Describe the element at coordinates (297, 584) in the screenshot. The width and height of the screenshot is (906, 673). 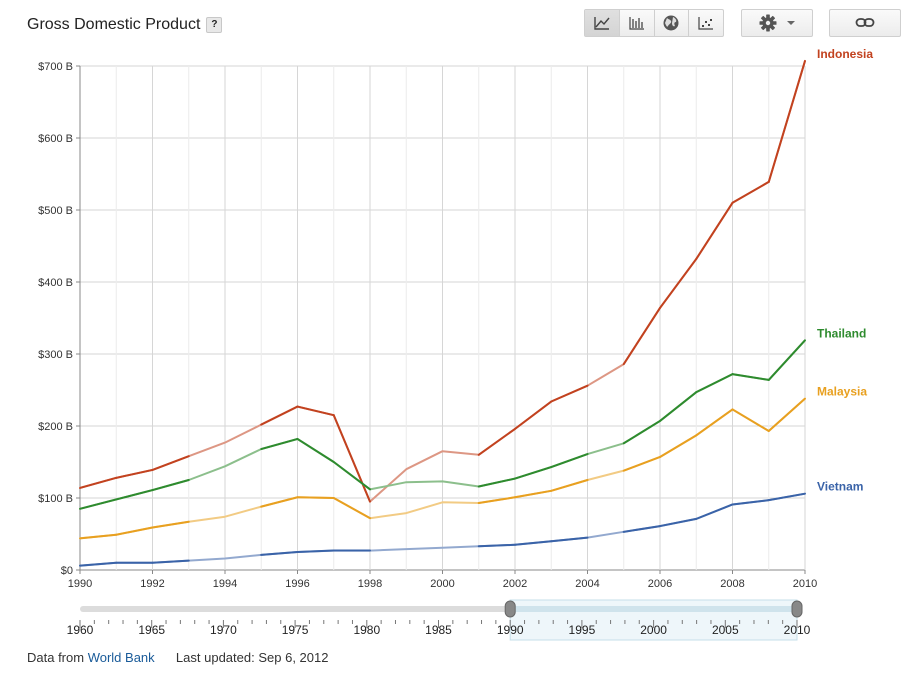
I see `x-tick-label: 1996` at that location.